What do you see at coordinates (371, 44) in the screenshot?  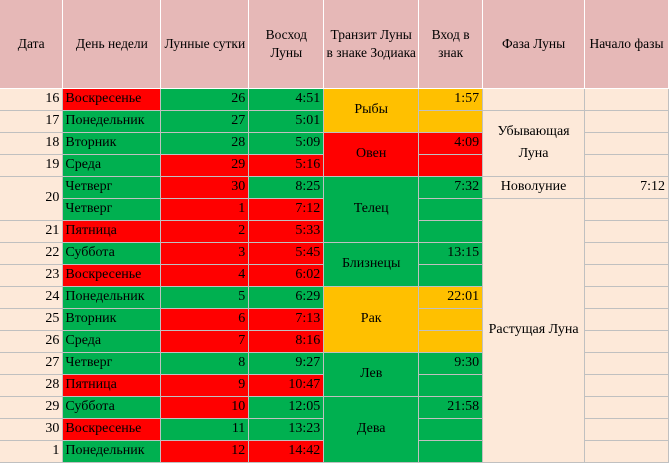 I see `header-transit: Транзит Луны в знаке Зодиака` at bounding box center [371, 44].